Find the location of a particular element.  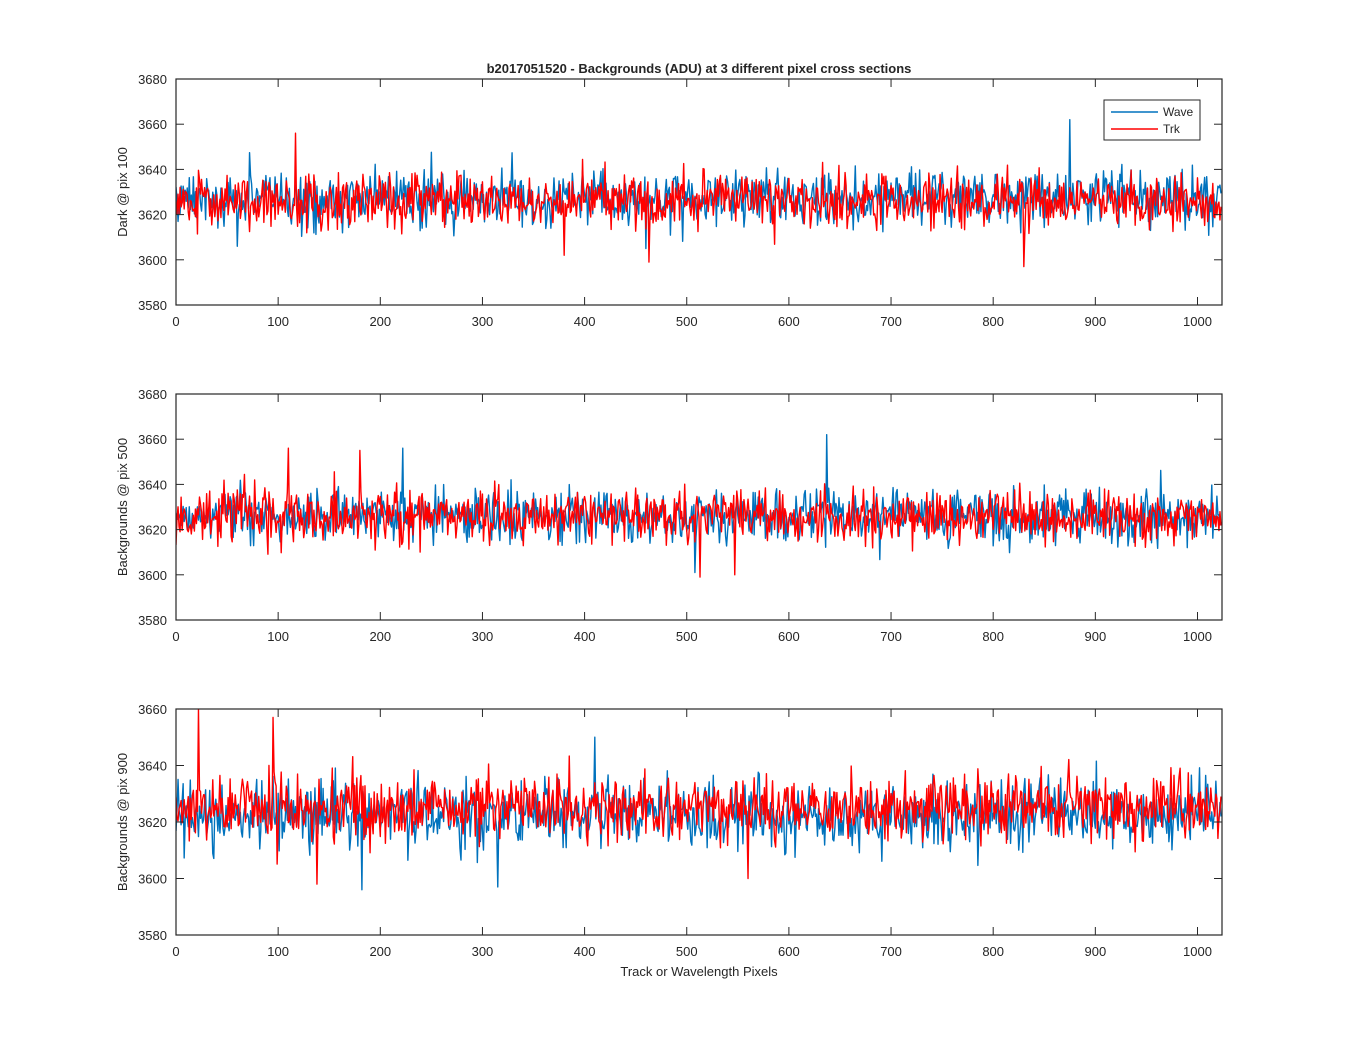

legend: Wave Trk is located at coordinates (1152, 120).